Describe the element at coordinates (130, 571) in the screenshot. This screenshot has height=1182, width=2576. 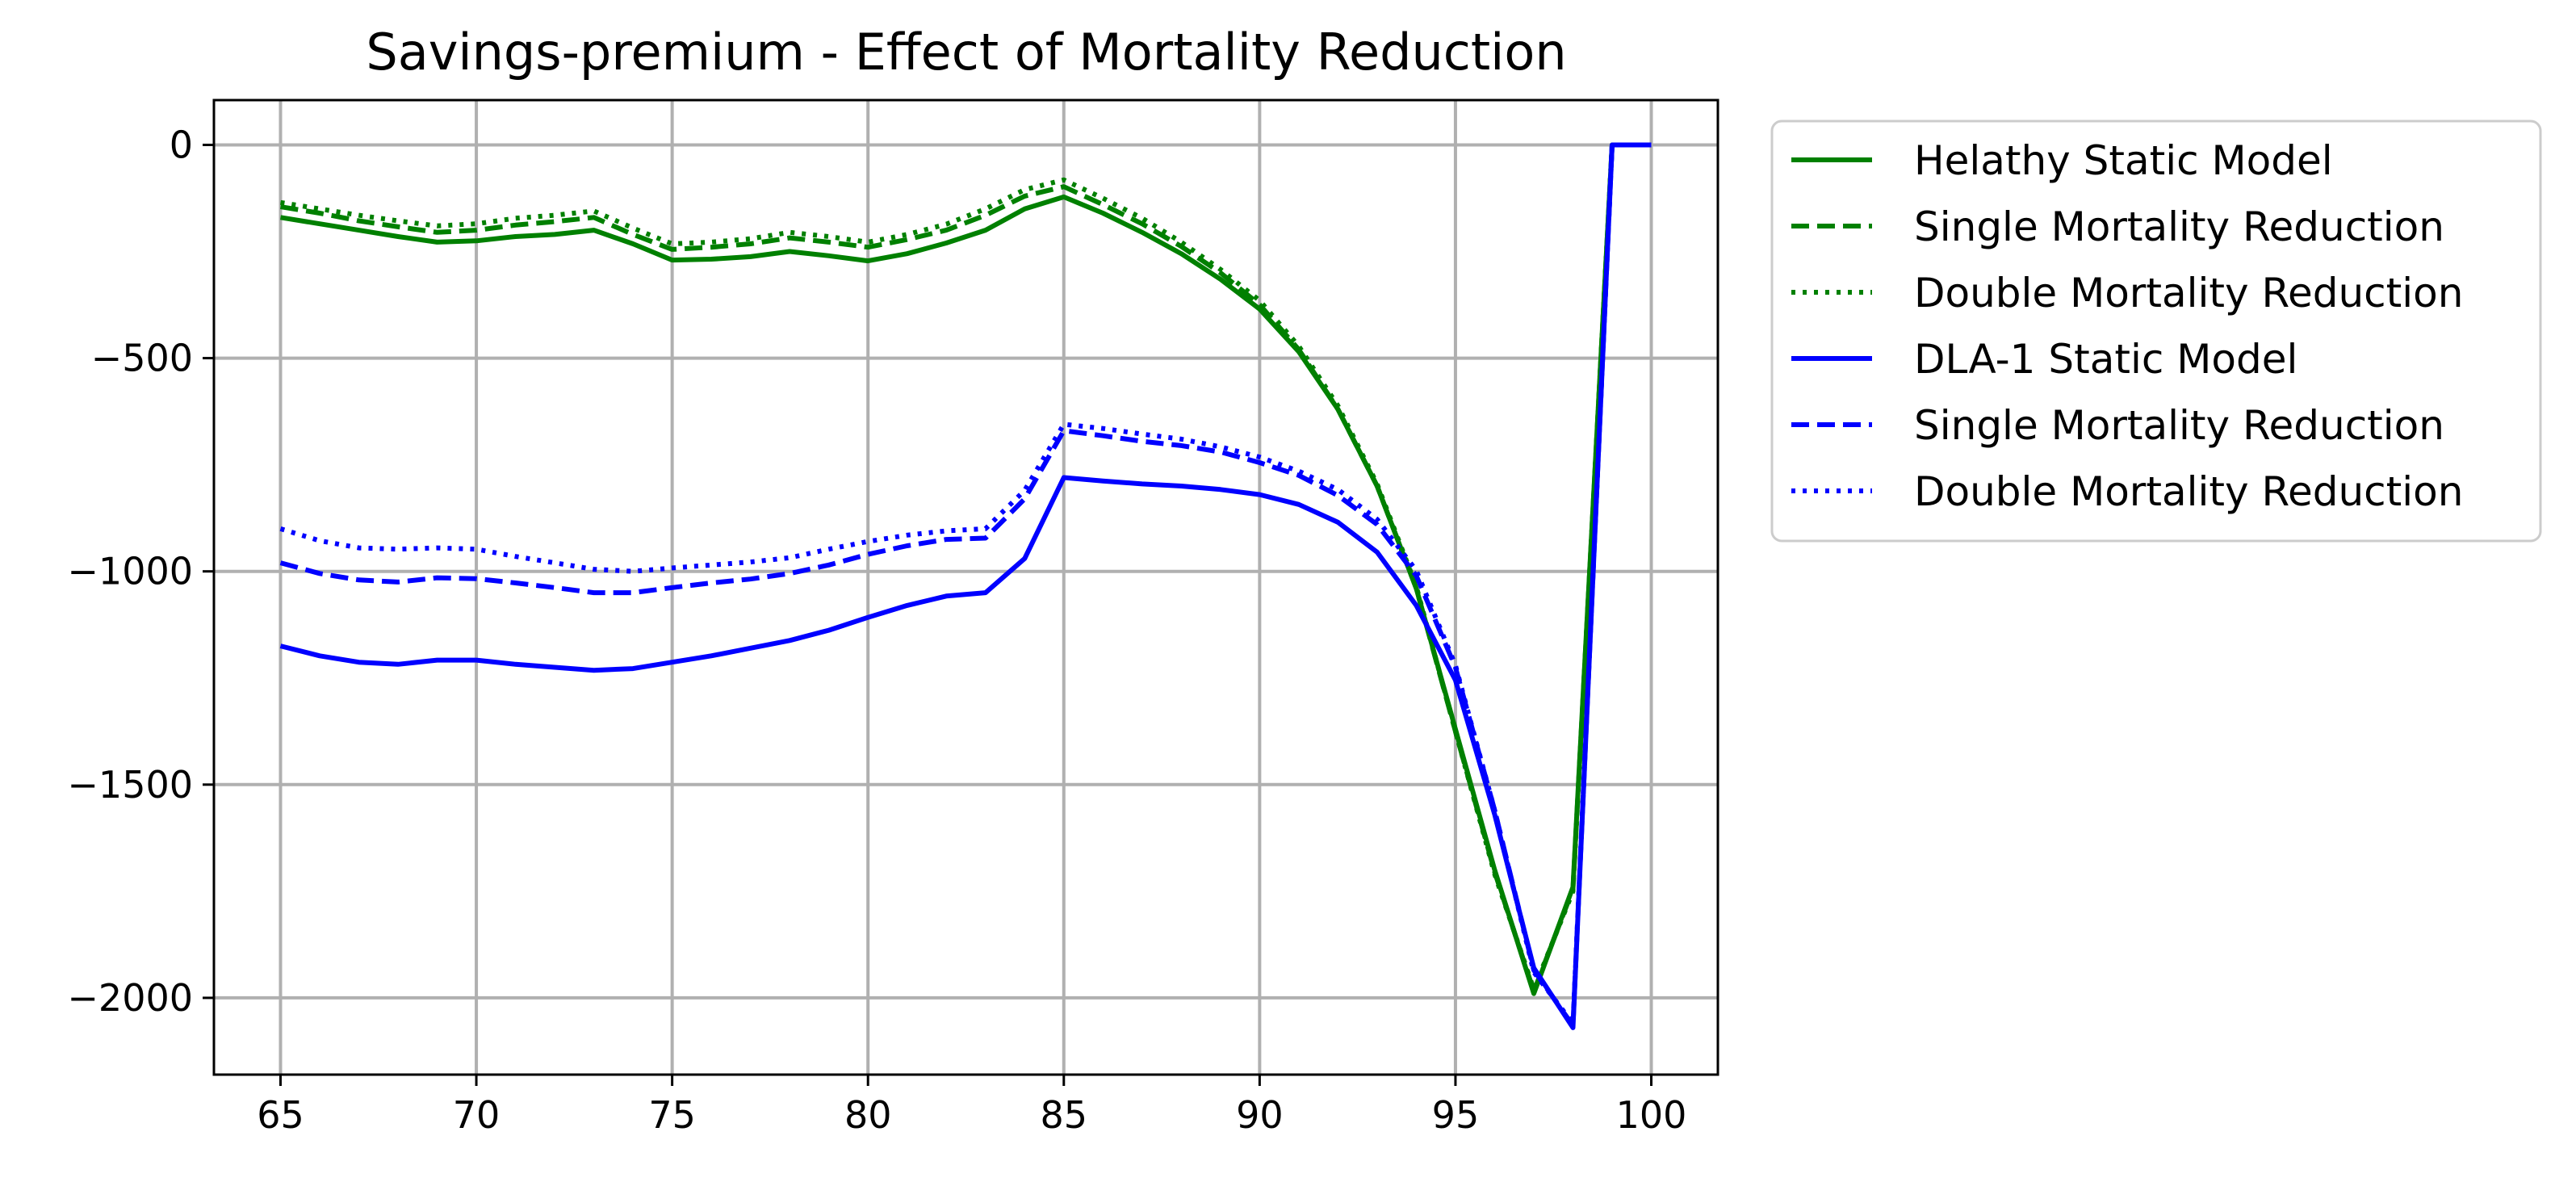
I see `y-tick-label: −1000` at that location.